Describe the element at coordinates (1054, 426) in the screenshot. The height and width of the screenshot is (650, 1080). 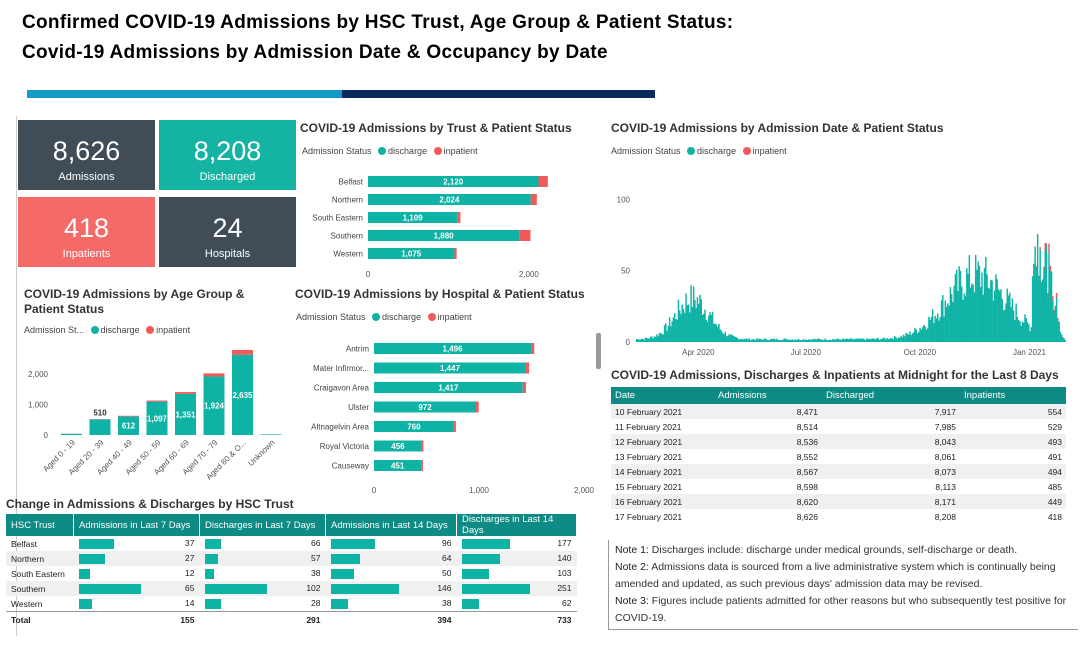
I see `table-cell: 529` at that location.